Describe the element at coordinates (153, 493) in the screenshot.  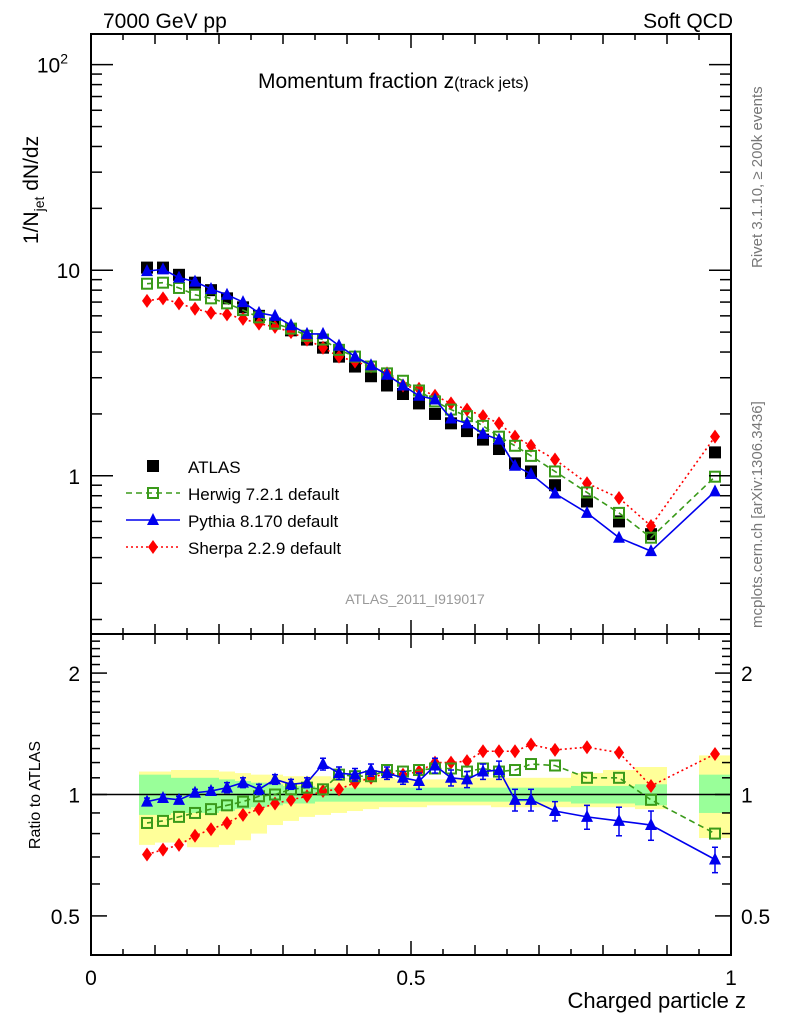
I see `legend-herwig-marker` at that location.